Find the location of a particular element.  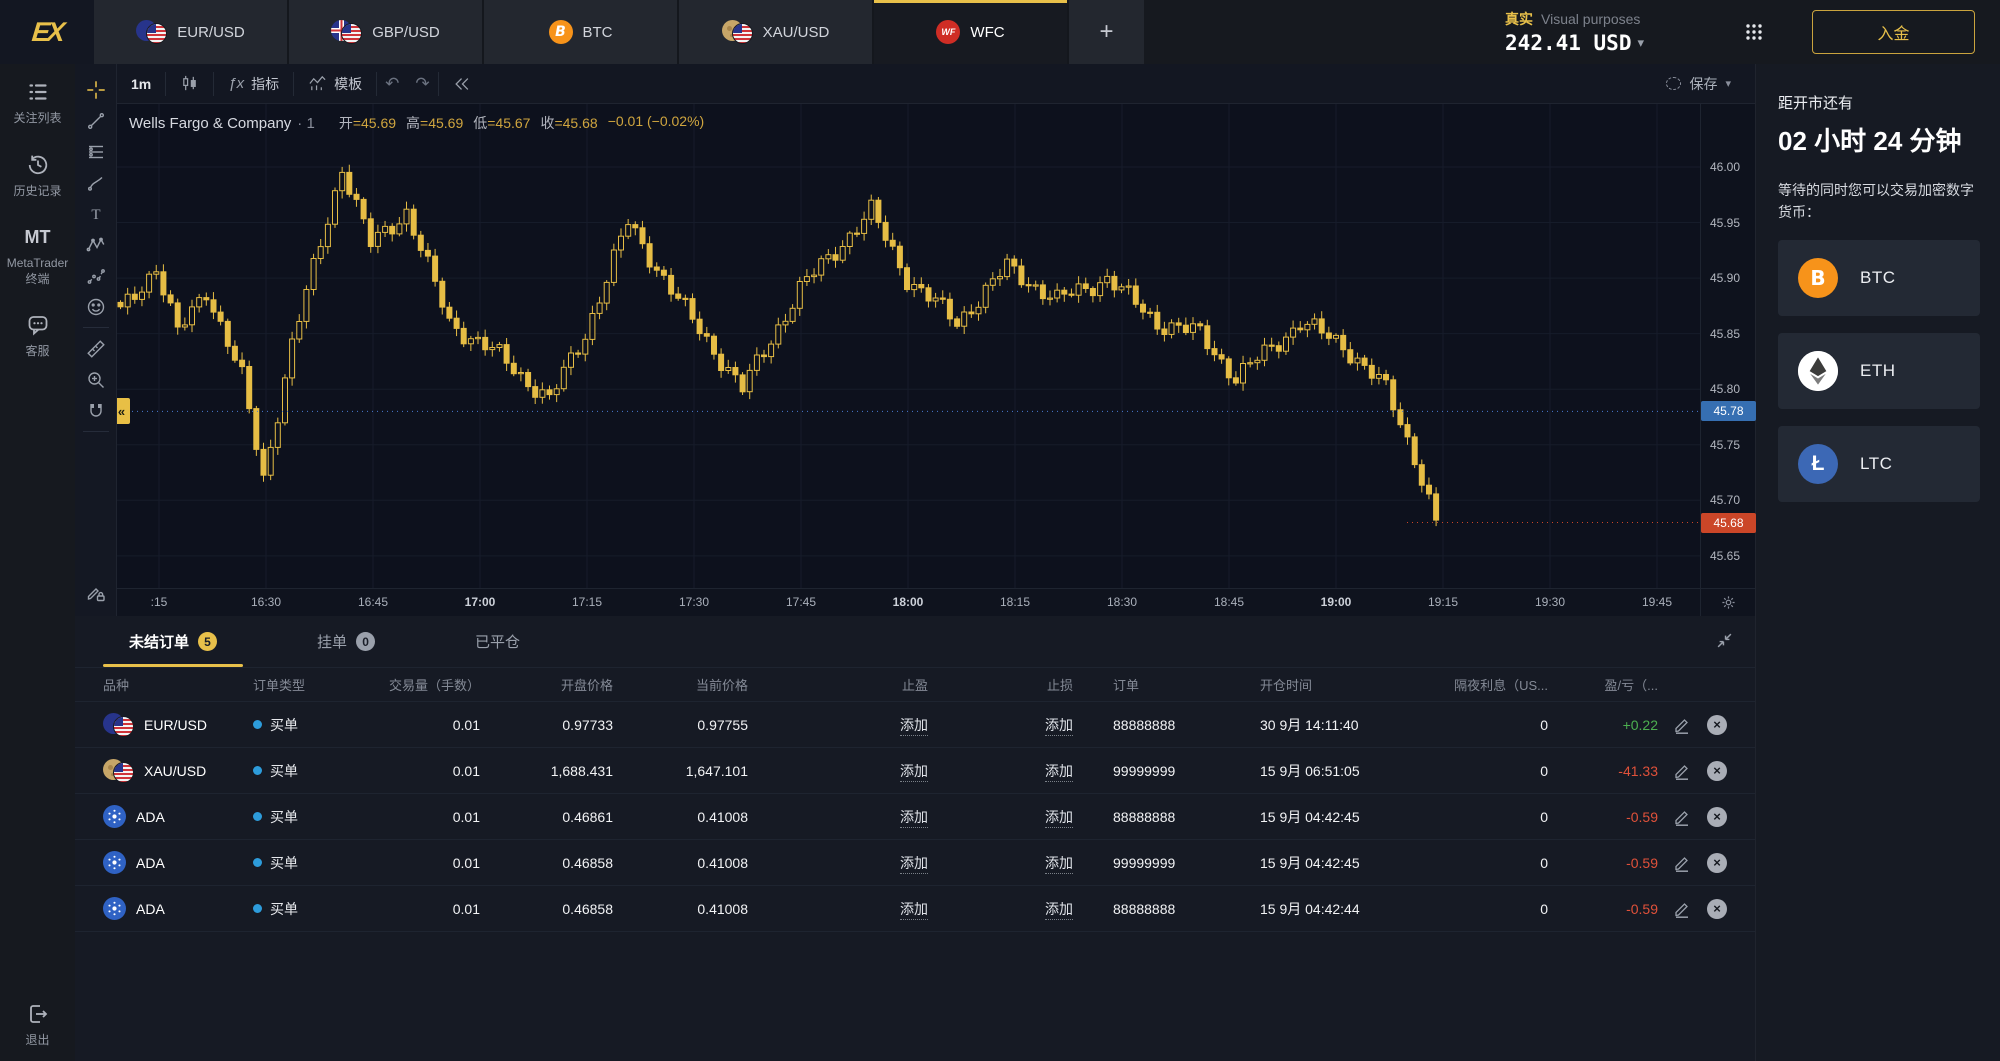

chart-type-button is located at coordinates (189, 84).